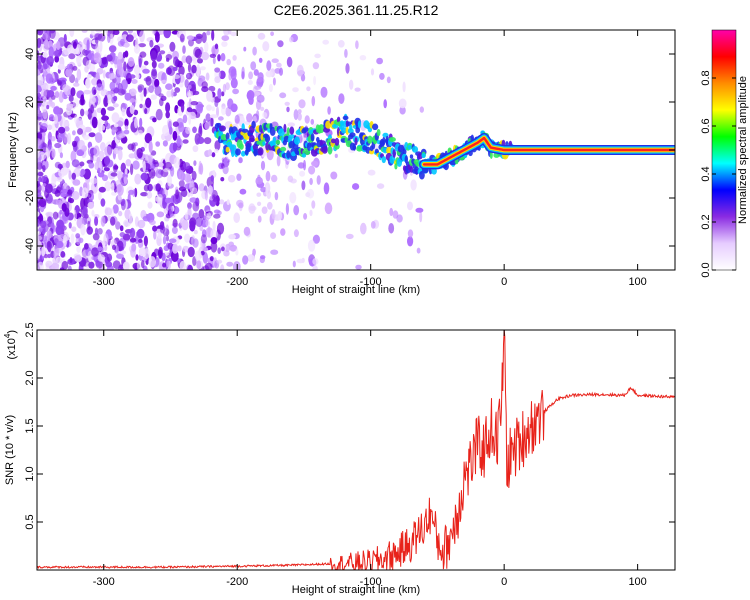 Image resolution: width=750 pixels, height=600 pixels. Describe the element at coordinates (371, 582) in the screenshot. I see `x-tick-label: -100` at that location.